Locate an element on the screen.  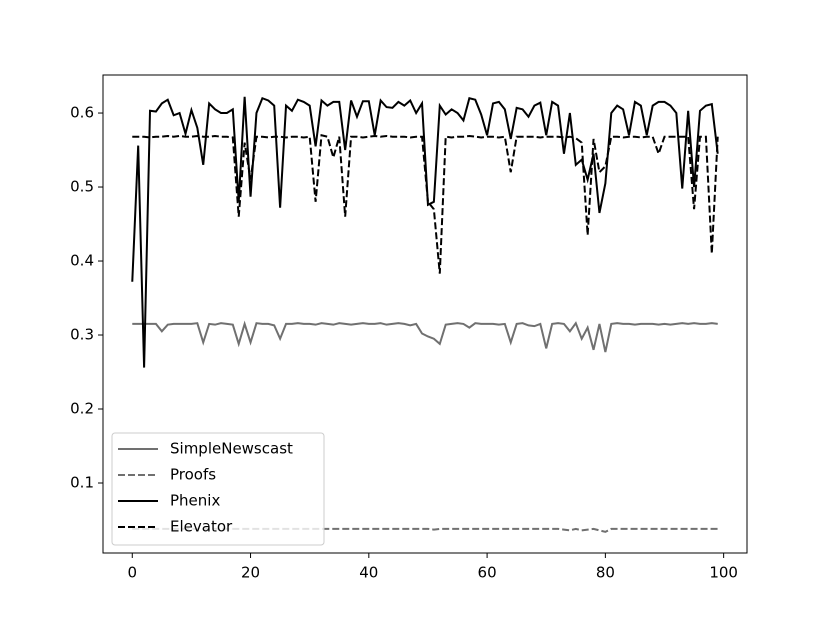
y-tick-label: 0.3 is located at coordinates (82, 335).